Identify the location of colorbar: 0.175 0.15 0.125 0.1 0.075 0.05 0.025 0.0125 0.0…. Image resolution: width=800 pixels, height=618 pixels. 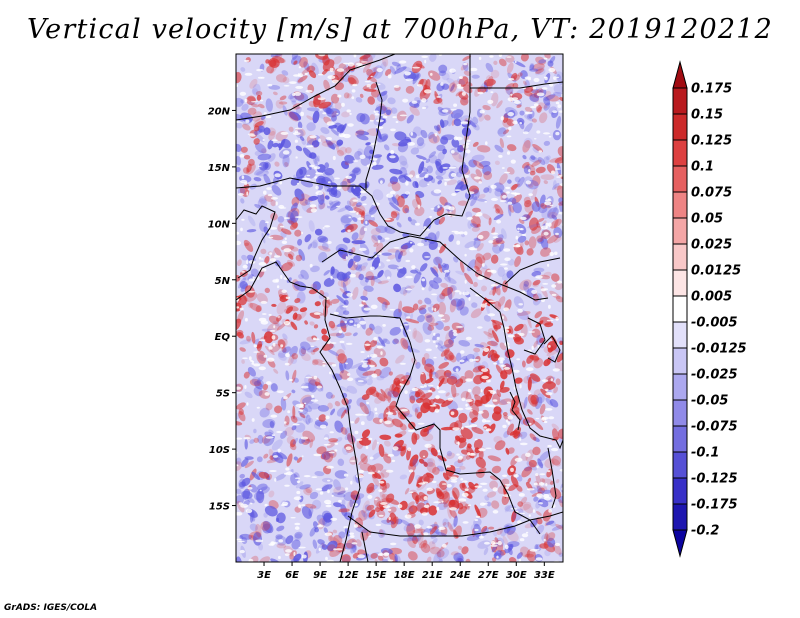
(709, 309).